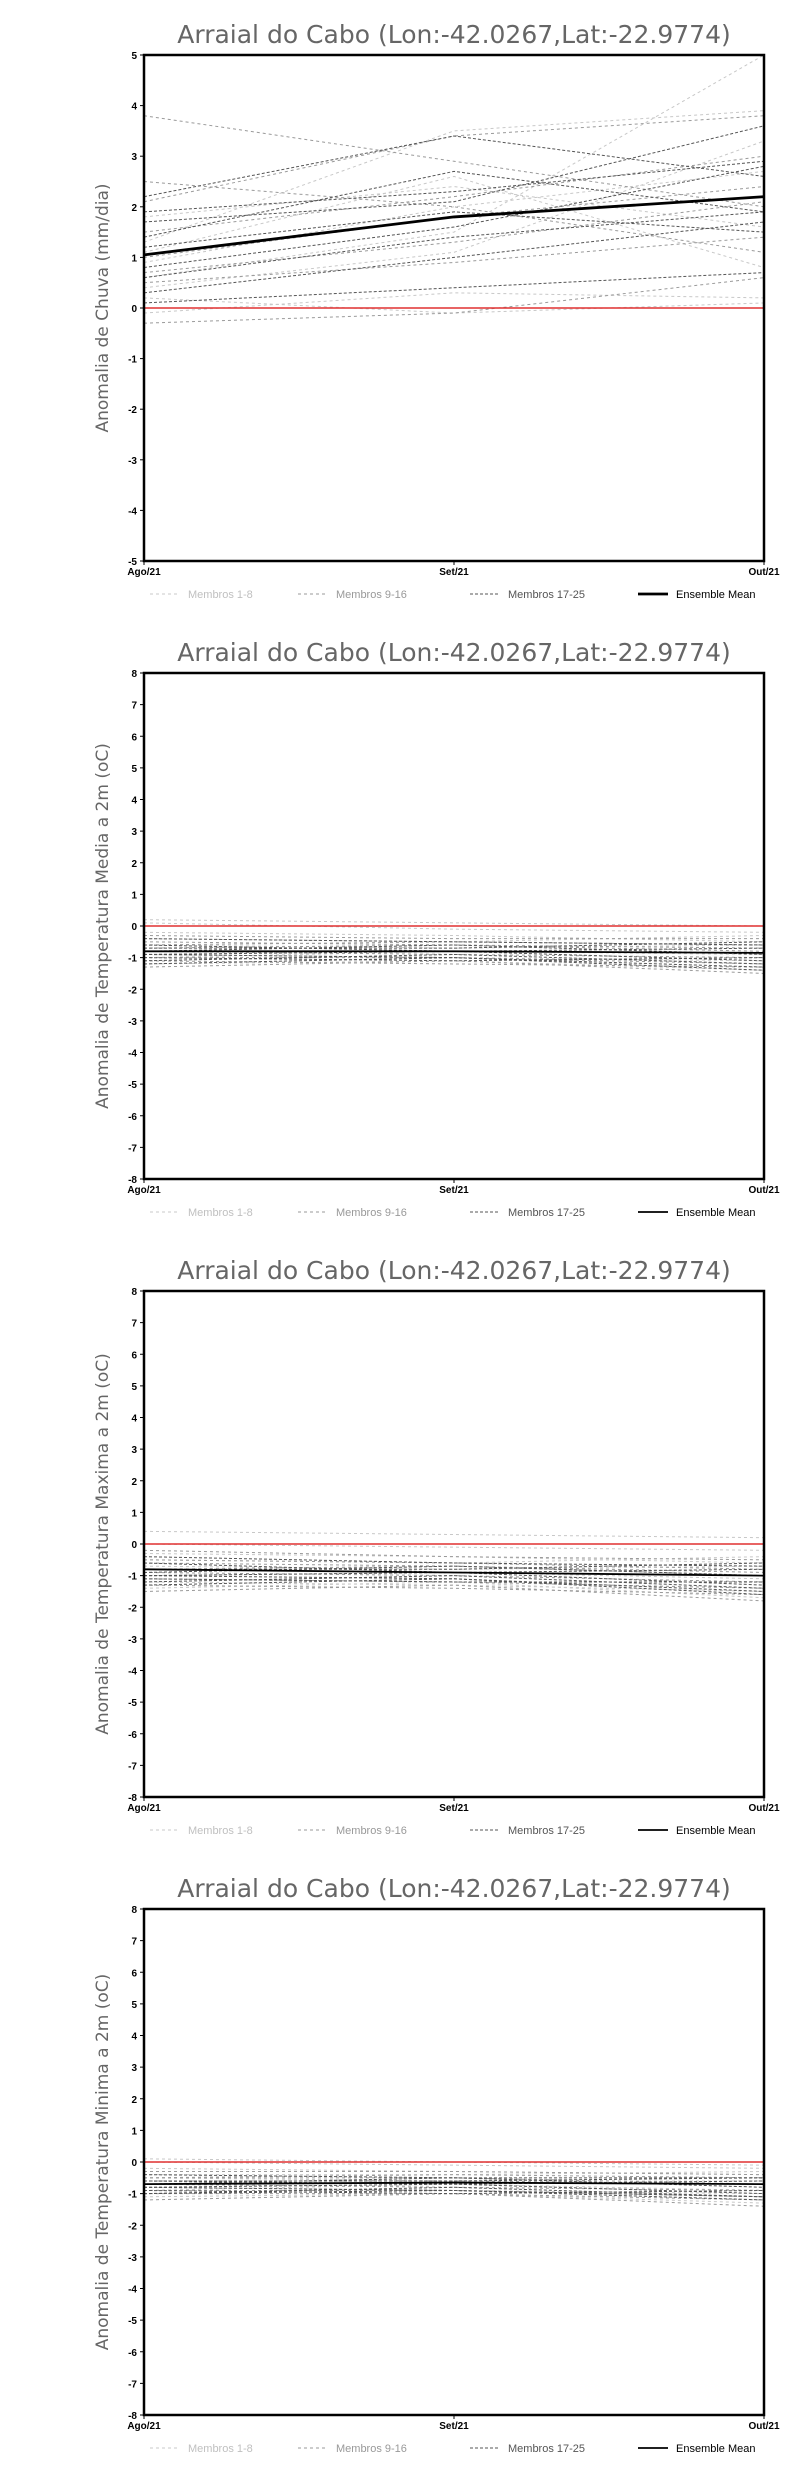 The width and height of the screenshot is (800, 2472). I want to click on y-tick-label: -8, so click(132, 1798).